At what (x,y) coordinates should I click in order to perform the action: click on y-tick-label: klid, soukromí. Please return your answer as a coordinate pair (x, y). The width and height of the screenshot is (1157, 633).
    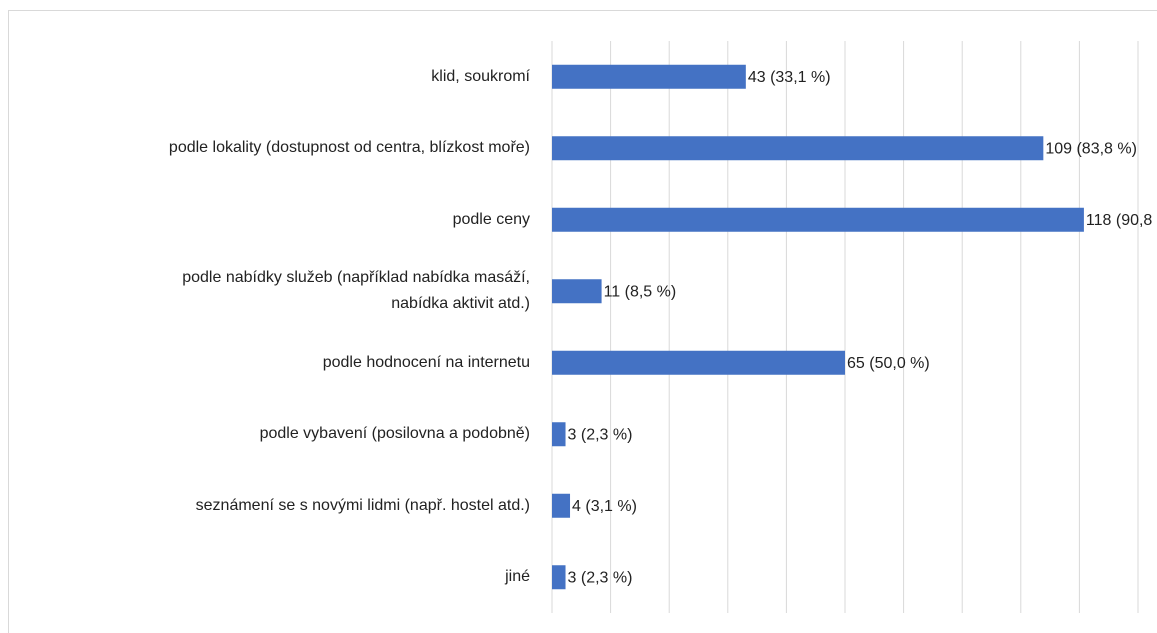
    Looking at the image, I should click on (480, 76).